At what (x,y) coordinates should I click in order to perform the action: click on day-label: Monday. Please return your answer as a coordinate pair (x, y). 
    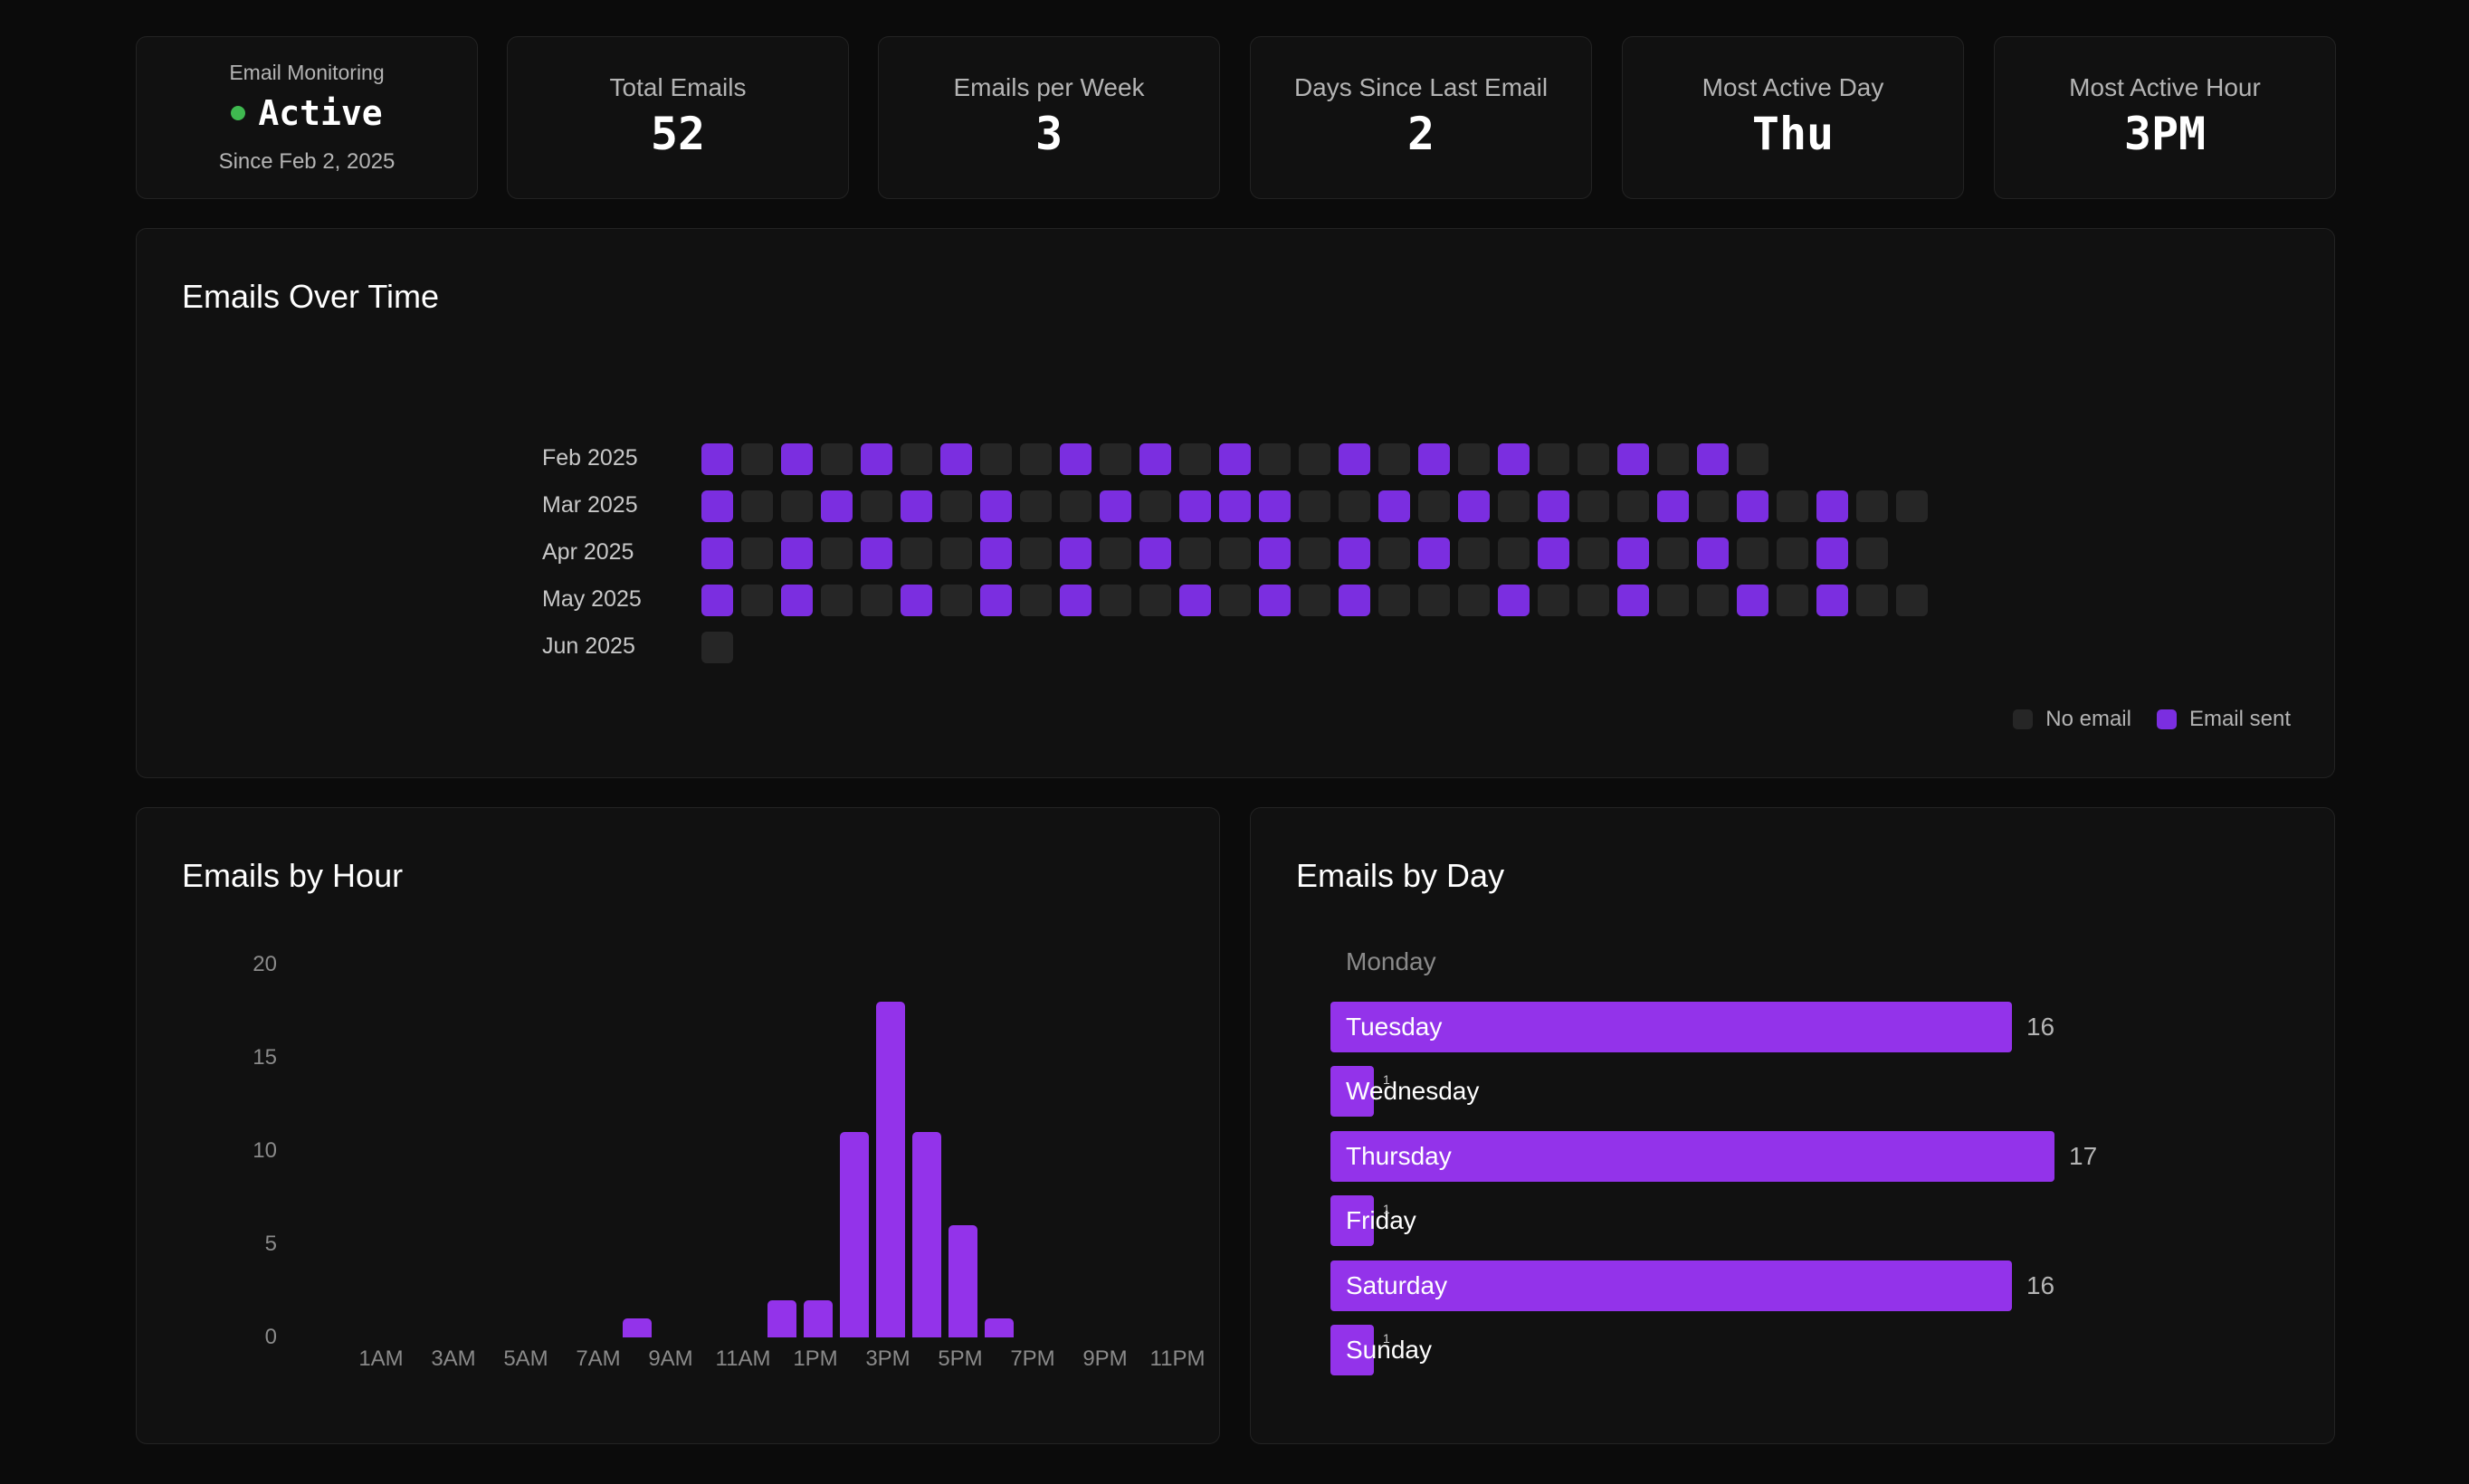
    Looking at the image, I should click on (1391, 961).